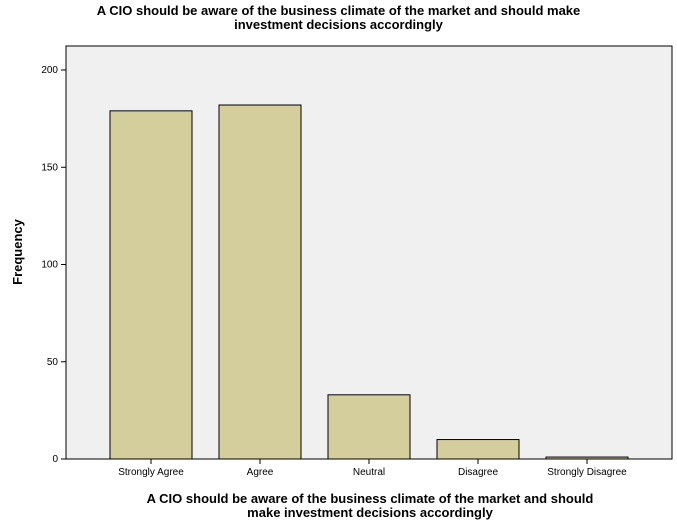 The height and width of the screenshot is (526, 677). Describe the element at coordinates (478, 449) in the screenshot. I see `bar-disagree` at that location.